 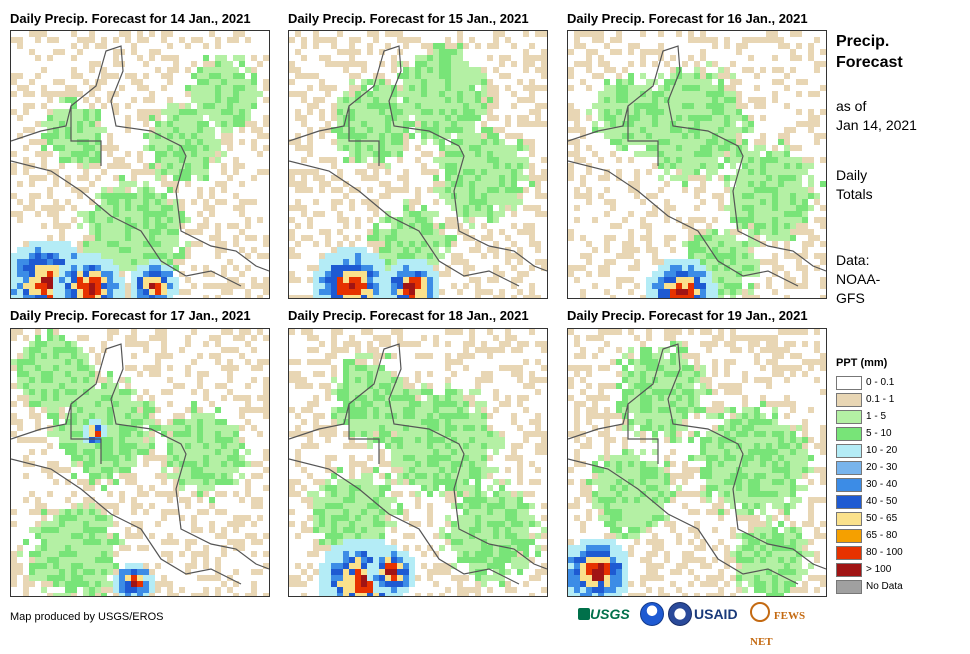 I want to click on as-of-line2: Jan 14, 2021, so click(x=876, y=125).